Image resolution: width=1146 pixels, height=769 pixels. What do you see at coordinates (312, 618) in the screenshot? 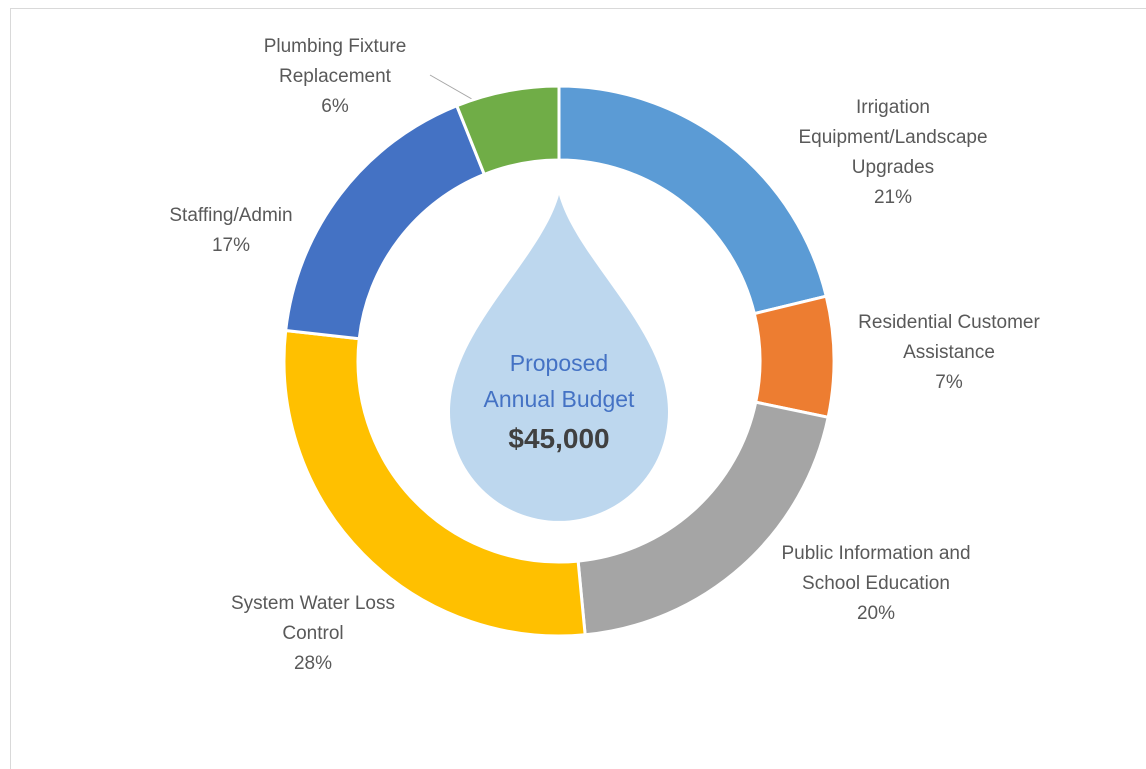
I see `category-name: System Water Loss Control` at bounding box center [312, 618].